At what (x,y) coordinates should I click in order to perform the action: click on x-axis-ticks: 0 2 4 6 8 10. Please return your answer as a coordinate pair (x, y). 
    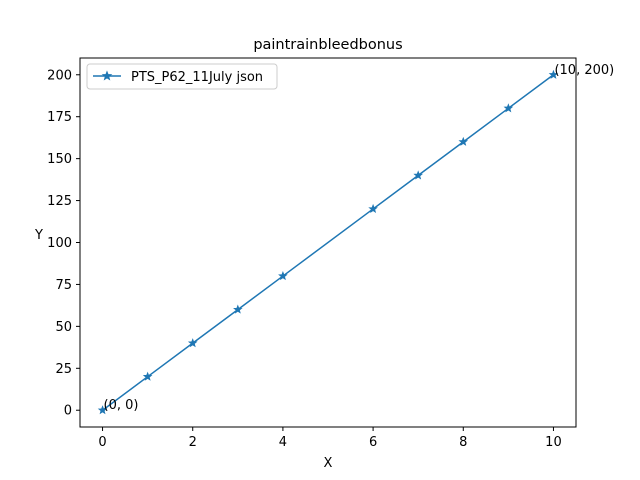
    Looking at the image, I should click on (330, 438).